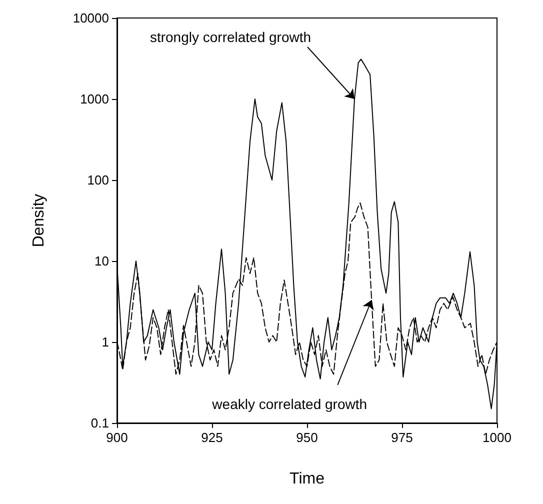 Image resolution: width=543 pixels, height=504 pixels. What do you see at coordinates (289, 404) in the screenshot?
I see `annotation: weakly correlated growth` at bounding box center [289, 404].